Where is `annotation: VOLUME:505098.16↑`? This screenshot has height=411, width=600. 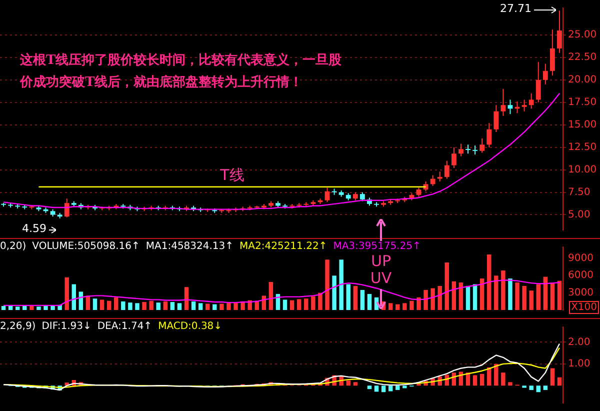 annotation: VOLUME:505098.16↑ is located at coordinates (86, 246).